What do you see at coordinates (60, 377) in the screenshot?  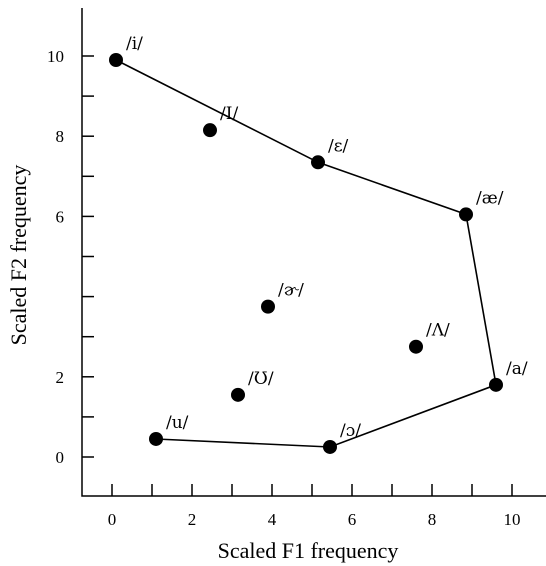 I see `y-tick-label: 2` at bounding box center [60, 377].